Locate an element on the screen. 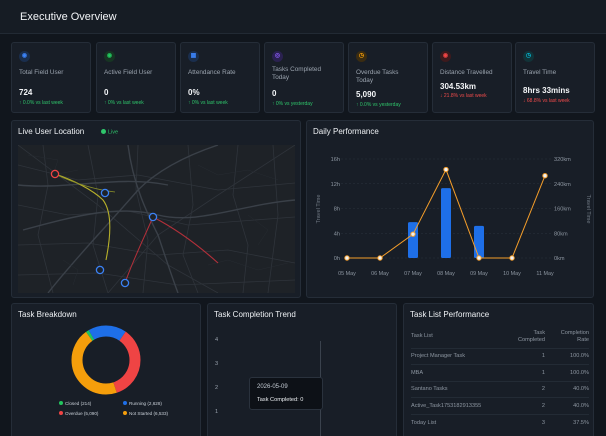  y-axis-label: Travel Time is located at coordinates (319, 208).